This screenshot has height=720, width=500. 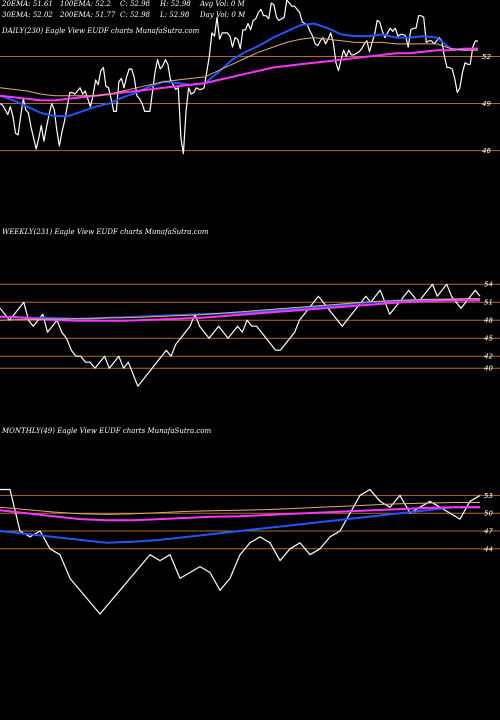 I want to click on monthly-ytick-50: 50, so click(x=488, y=514).